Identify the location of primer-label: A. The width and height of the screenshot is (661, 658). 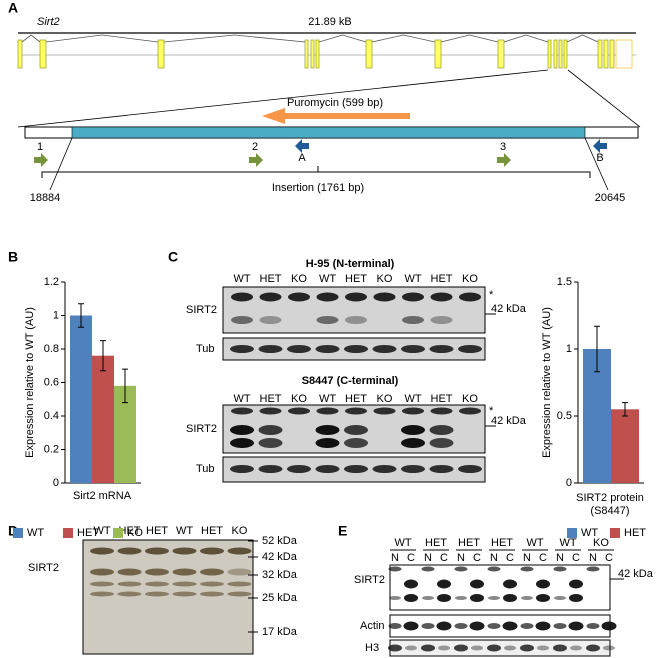
(302, 158).